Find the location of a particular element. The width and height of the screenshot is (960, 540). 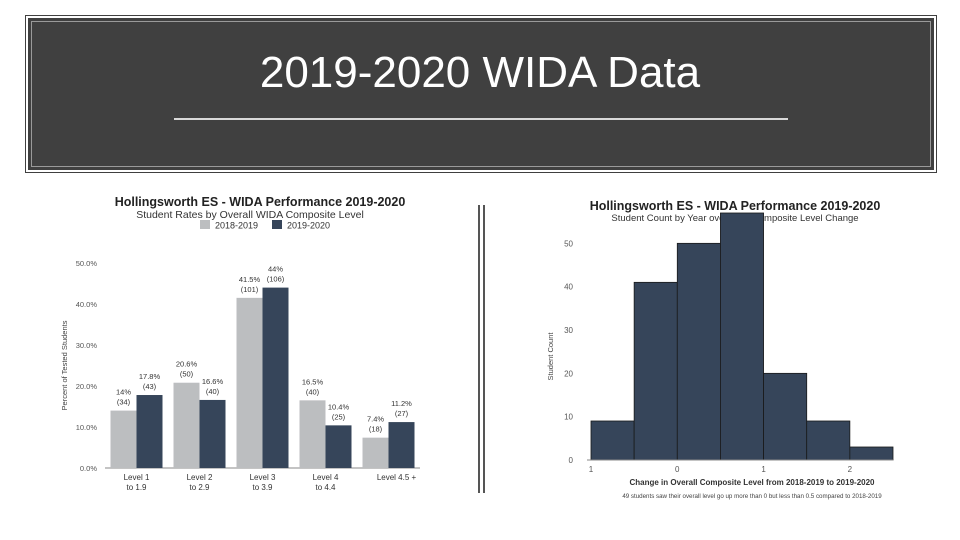

bar-label-pct: 16.5% is located at coordinates (313, 381).